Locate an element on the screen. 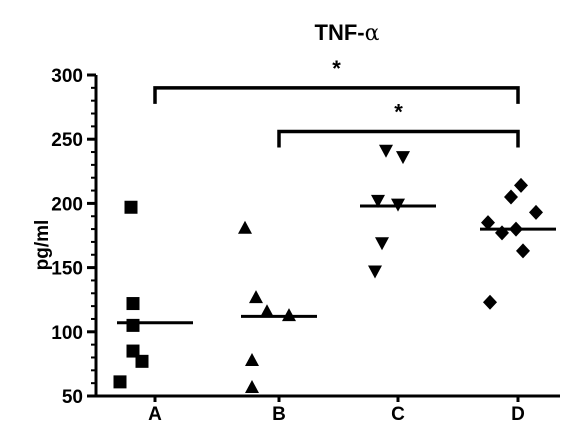 This screenshot has width=571, height=423. chart-title: TNF-α is located at coordinates (347, 33).